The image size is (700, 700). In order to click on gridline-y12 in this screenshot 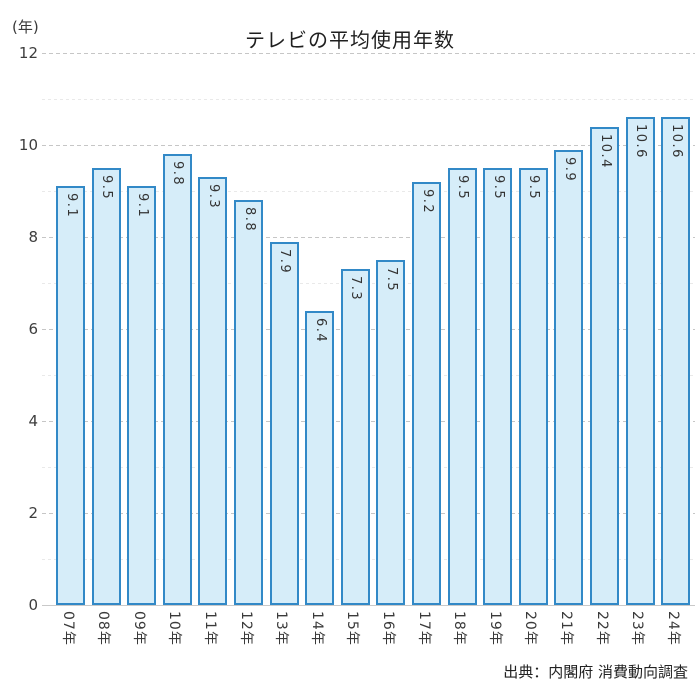, I will do `click(368, 53)`.